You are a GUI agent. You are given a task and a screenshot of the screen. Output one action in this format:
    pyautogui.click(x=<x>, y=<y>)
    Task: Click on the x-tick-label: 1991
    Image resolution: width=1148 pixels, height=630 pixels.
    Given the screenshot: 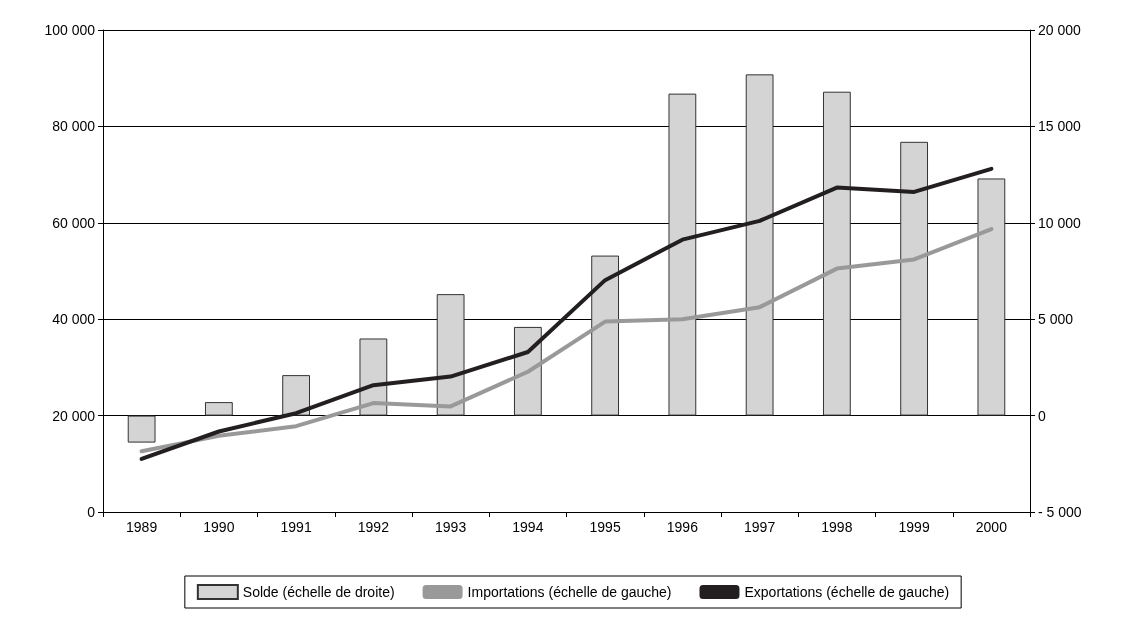 What is the action you would take?
    pyautogui.click(x=296, y=527)
    